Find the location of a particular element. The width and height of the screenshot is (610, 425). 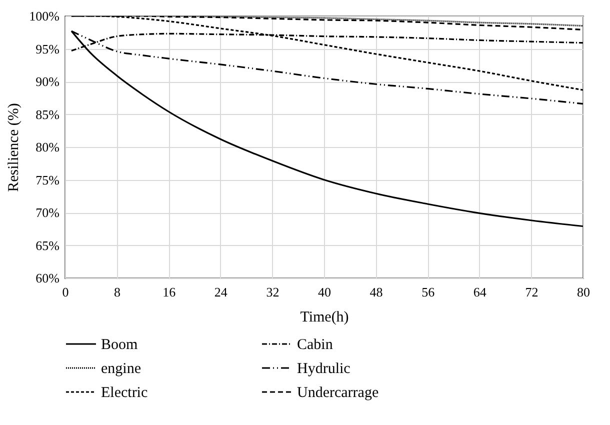

x-tick-label: 72 is located at coordinates (531, 292).